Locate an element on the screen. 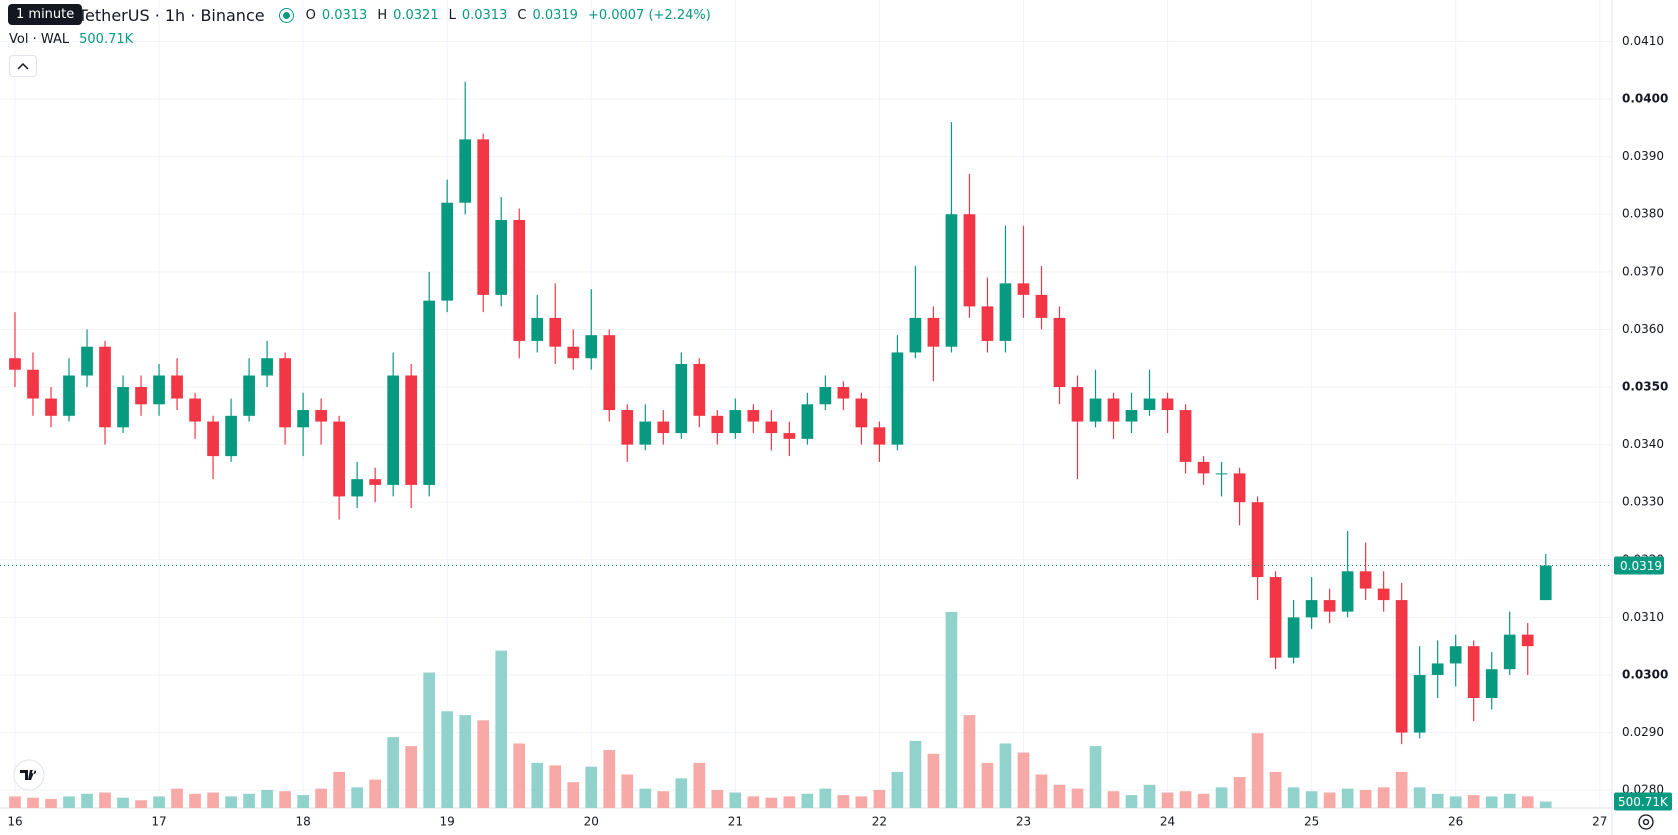  chevron-icon is located at coordinates (23, 66).